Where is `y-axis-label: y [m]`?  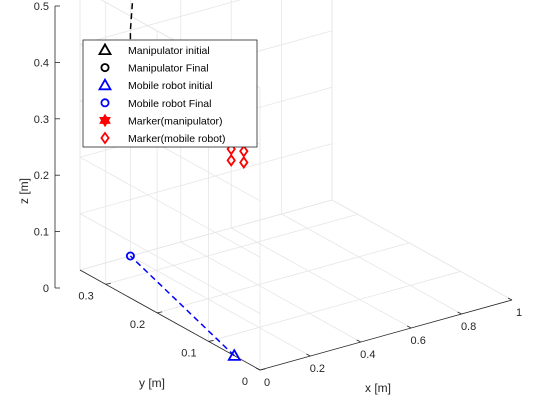
y-axis-label: y [m] is located at coordinates (152, 383).